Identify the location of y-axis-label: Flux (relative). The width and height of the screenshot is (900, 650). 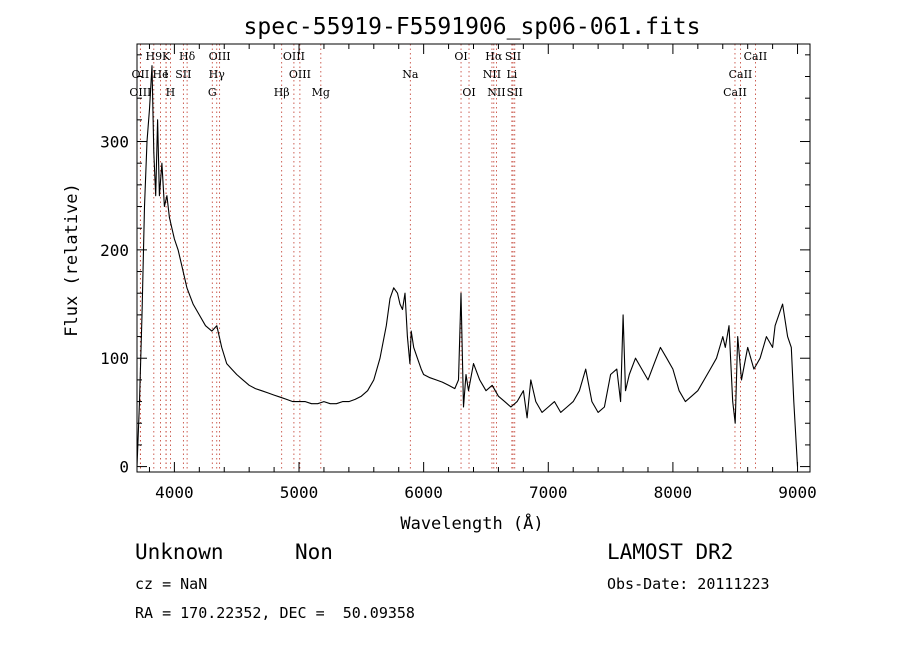
(72, 260).